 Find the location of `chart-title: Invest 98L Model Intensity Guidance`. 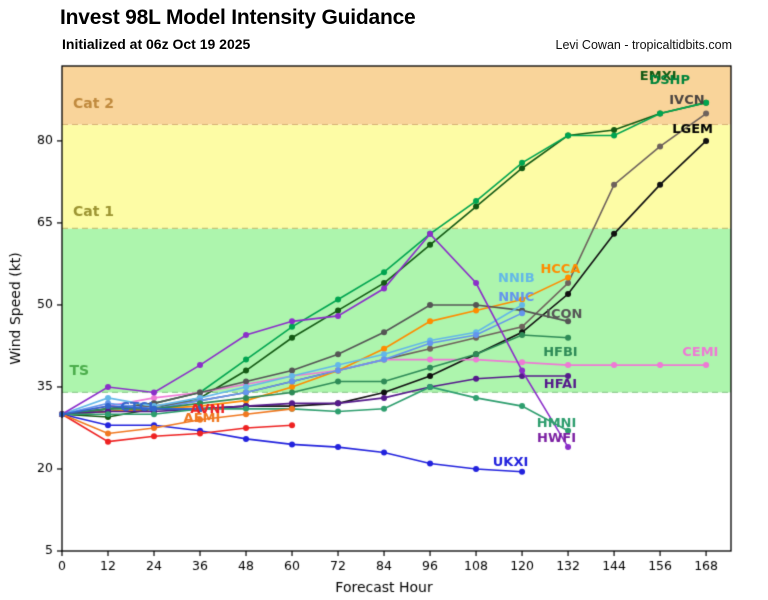

chart-title: Invest 98L Model Intensity Guidance is located at coordinates (238, 17).